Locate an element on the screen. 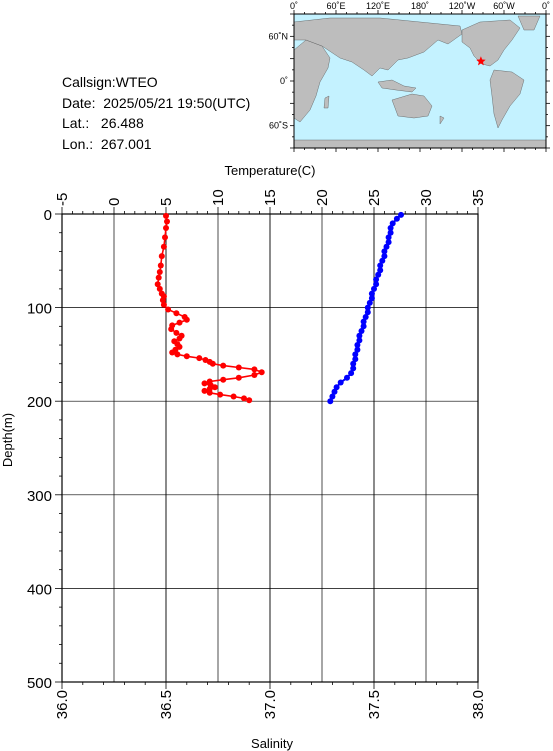 Image resolution: width=553 pixels, height=751 pixels. station-marker is located at coordinates (481, 61).